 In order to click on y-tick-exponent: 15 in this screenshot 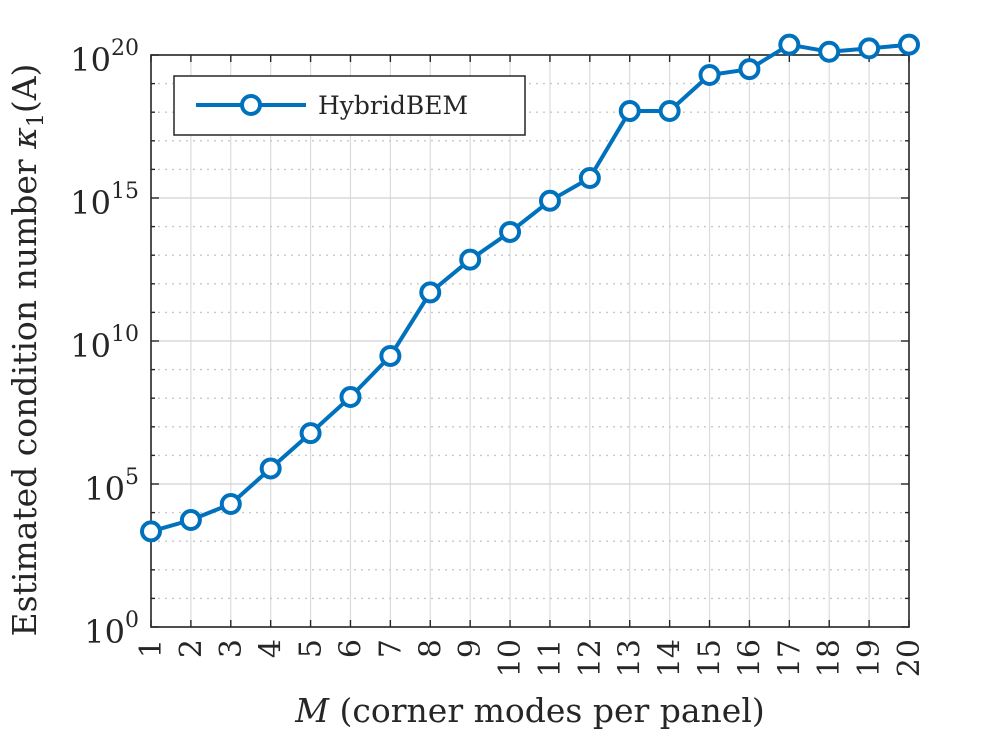, I will do `click(125, 191)`.